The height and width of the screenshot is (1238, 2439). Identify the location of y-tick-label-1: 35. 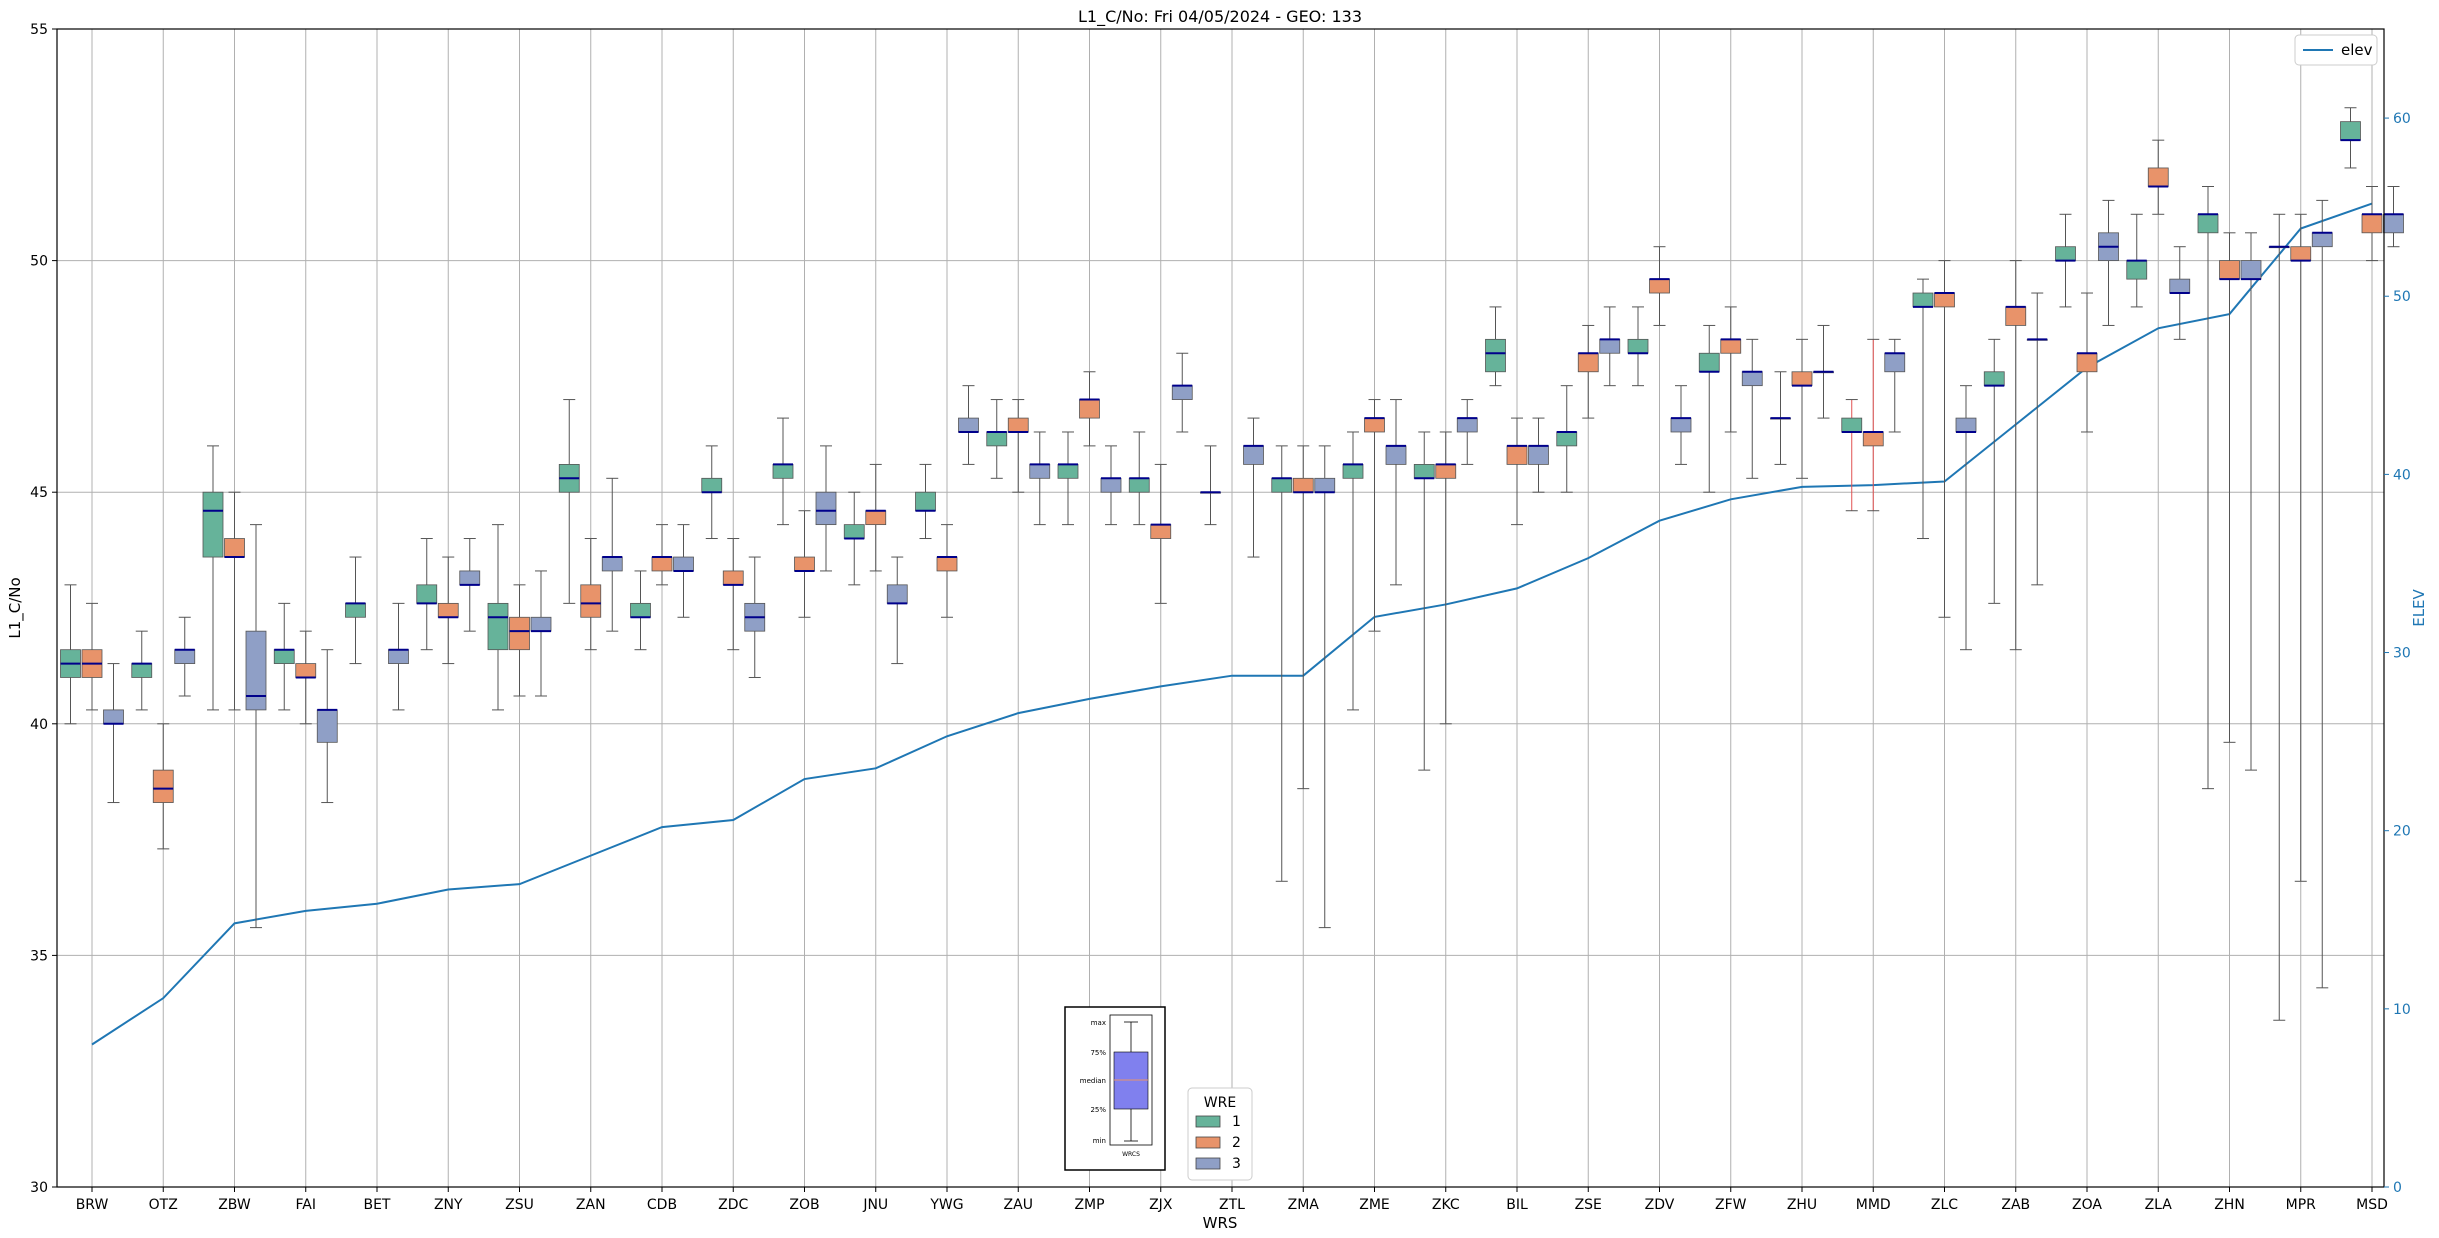
(39, 956).